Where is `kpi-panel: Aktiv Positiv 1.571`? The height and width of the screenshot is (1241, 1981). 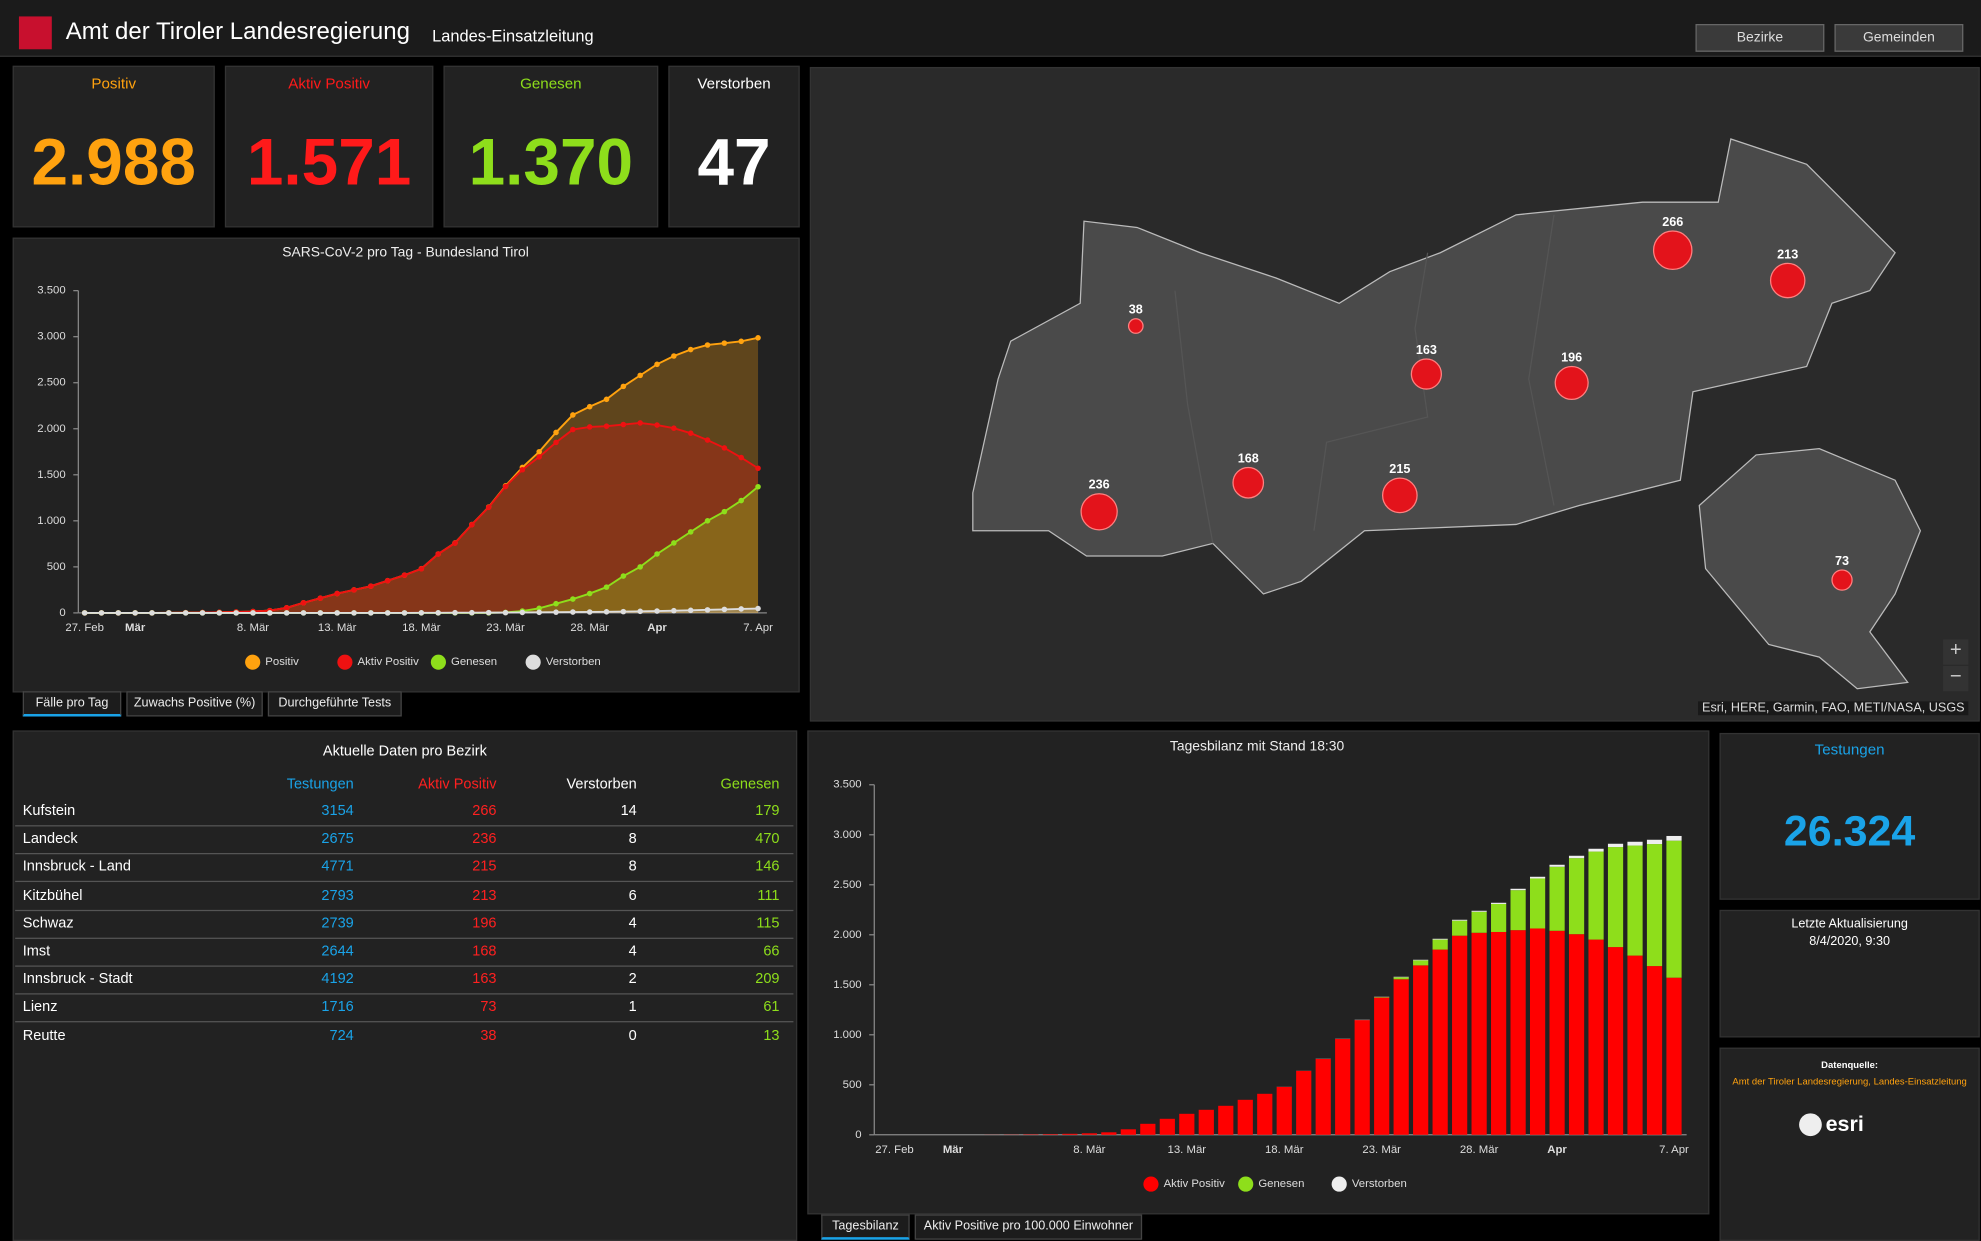
kpi-panel: Aktiv Positiv 1.571 is located at coordinates (329, 146).